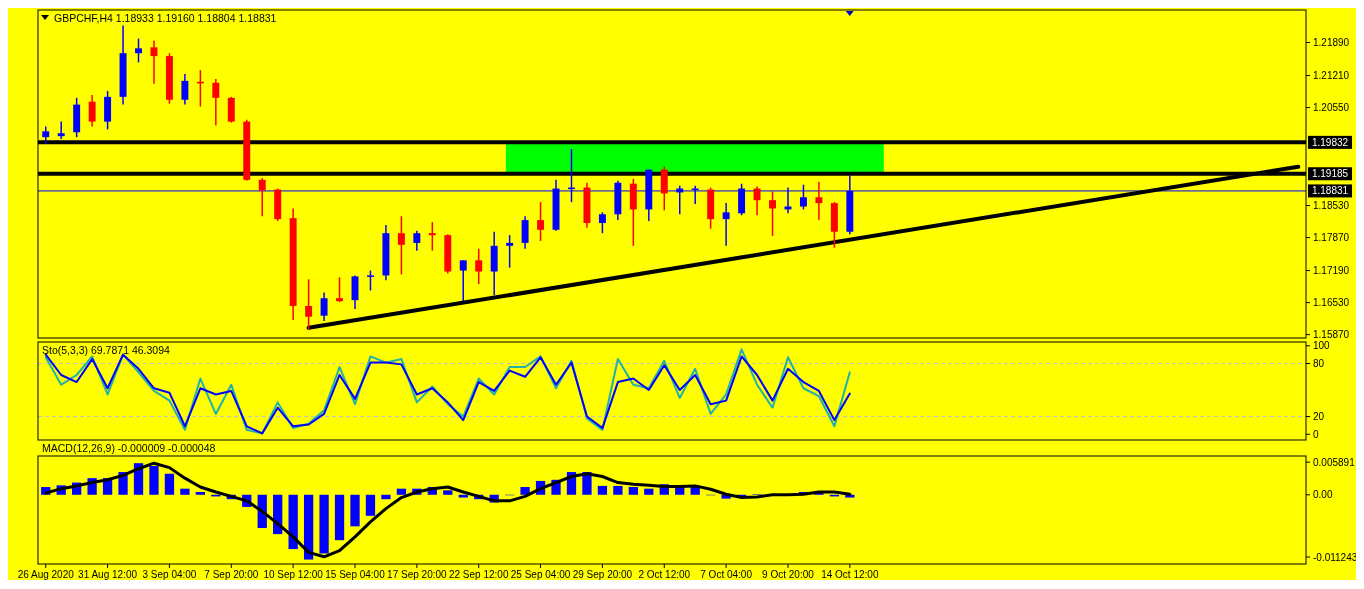 This screenshot has height=589, width=1364. What do you see at coordinates (169, 574) in the screenshot?
I see `x-tick-label: 3 Sep 04:00` at bounding box center [169, 574].